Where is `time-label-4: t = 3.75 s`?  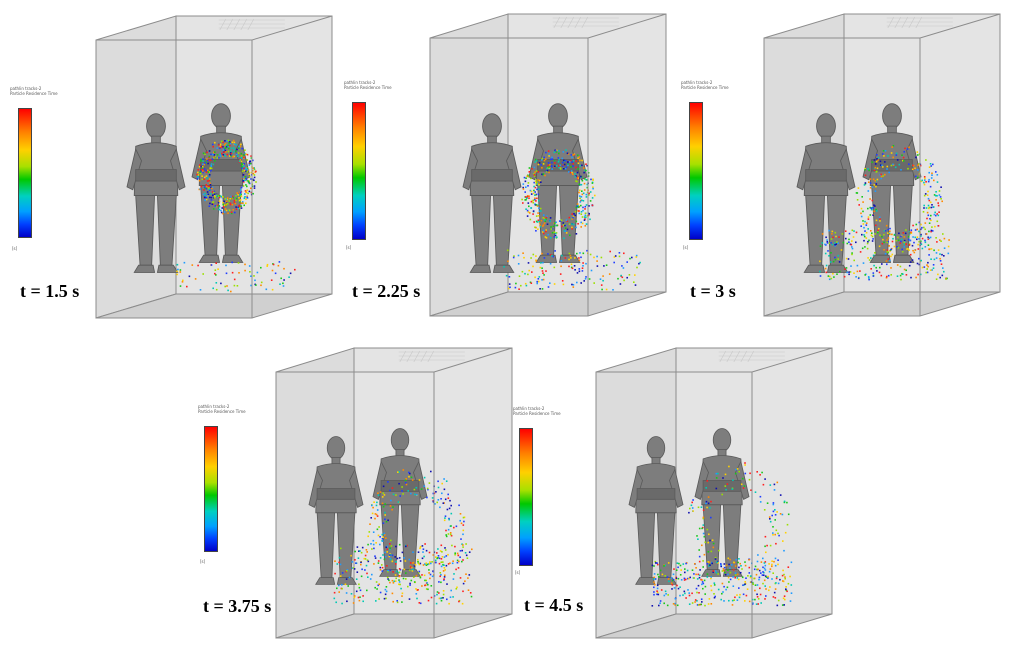 time-label-4: t = 3.75 s is located at coordinates (237, 606).